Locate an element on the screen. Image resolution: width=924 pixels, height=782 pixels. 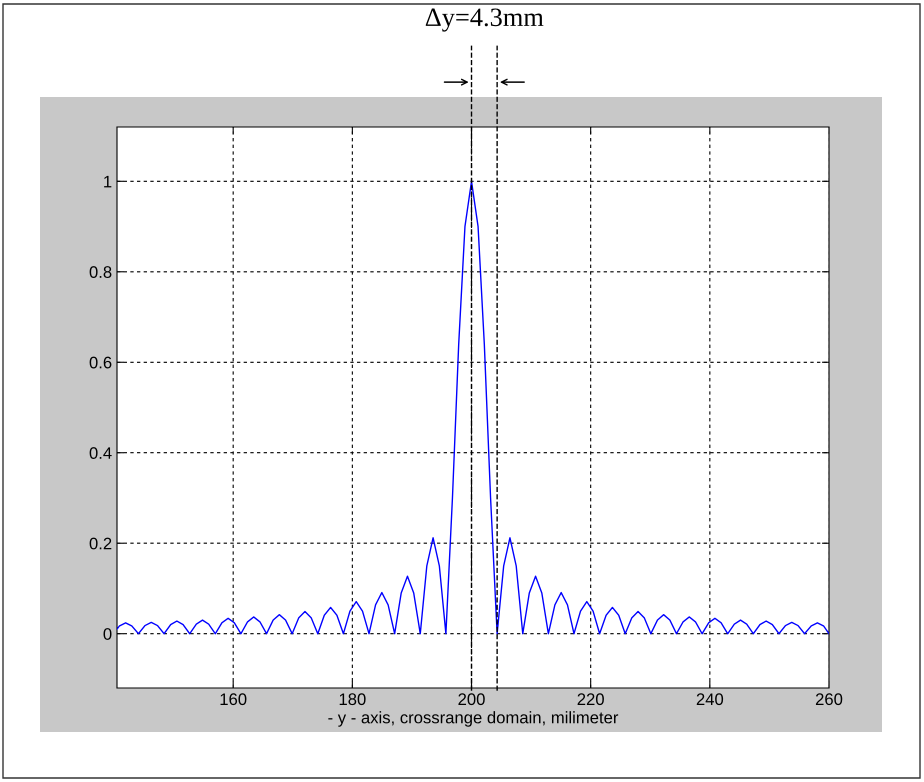
y-tick-label: 0.4 is located at coordinates (101, 453).